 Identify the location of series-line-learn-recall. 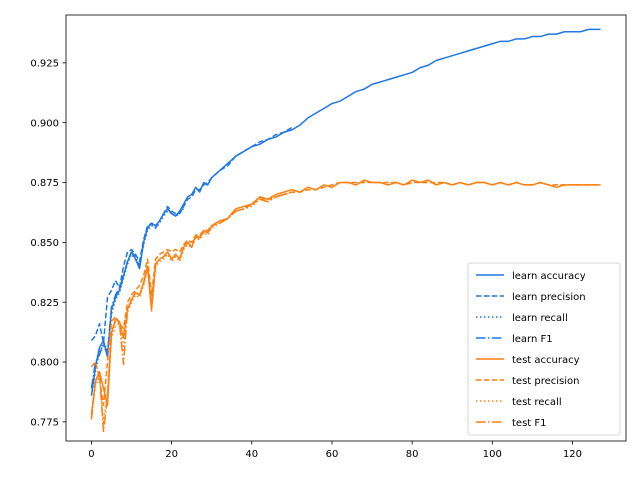
(137, 301).